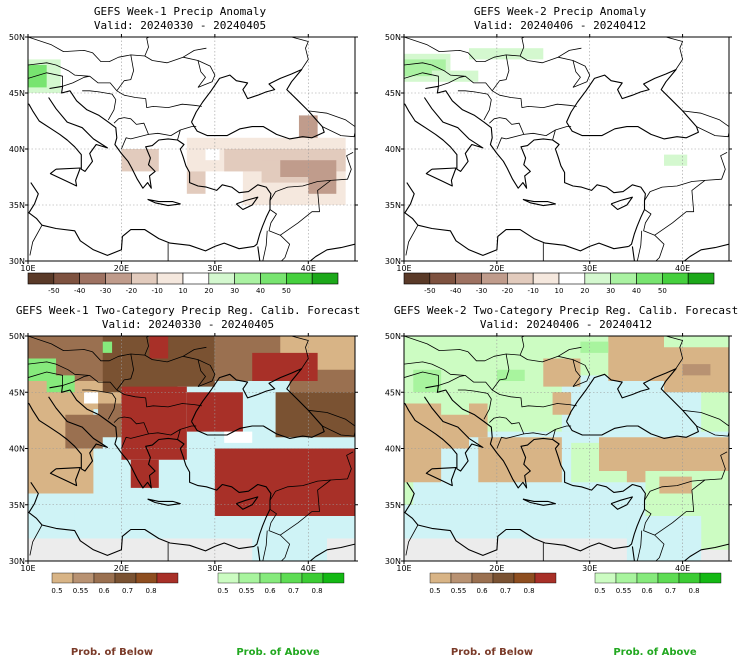 The height and width of the screenshot is (662, 752). I want to click on colorbar-tick-label: 40, so click(636, 291).